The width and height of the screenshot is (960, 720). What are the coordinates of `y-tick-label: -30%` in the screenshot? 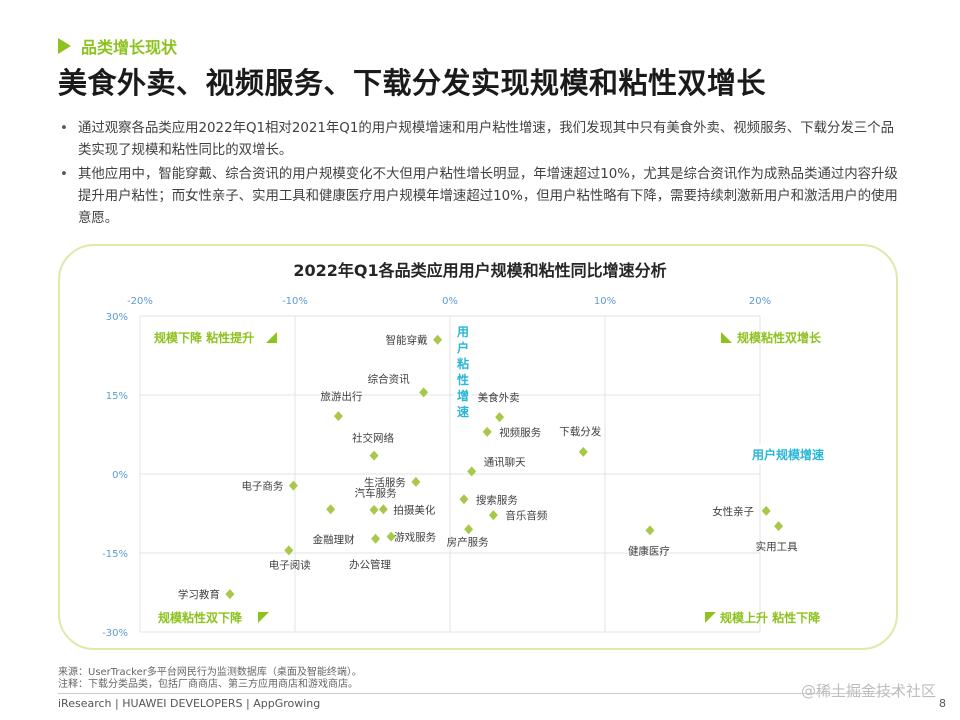 It's located at (115, 633).